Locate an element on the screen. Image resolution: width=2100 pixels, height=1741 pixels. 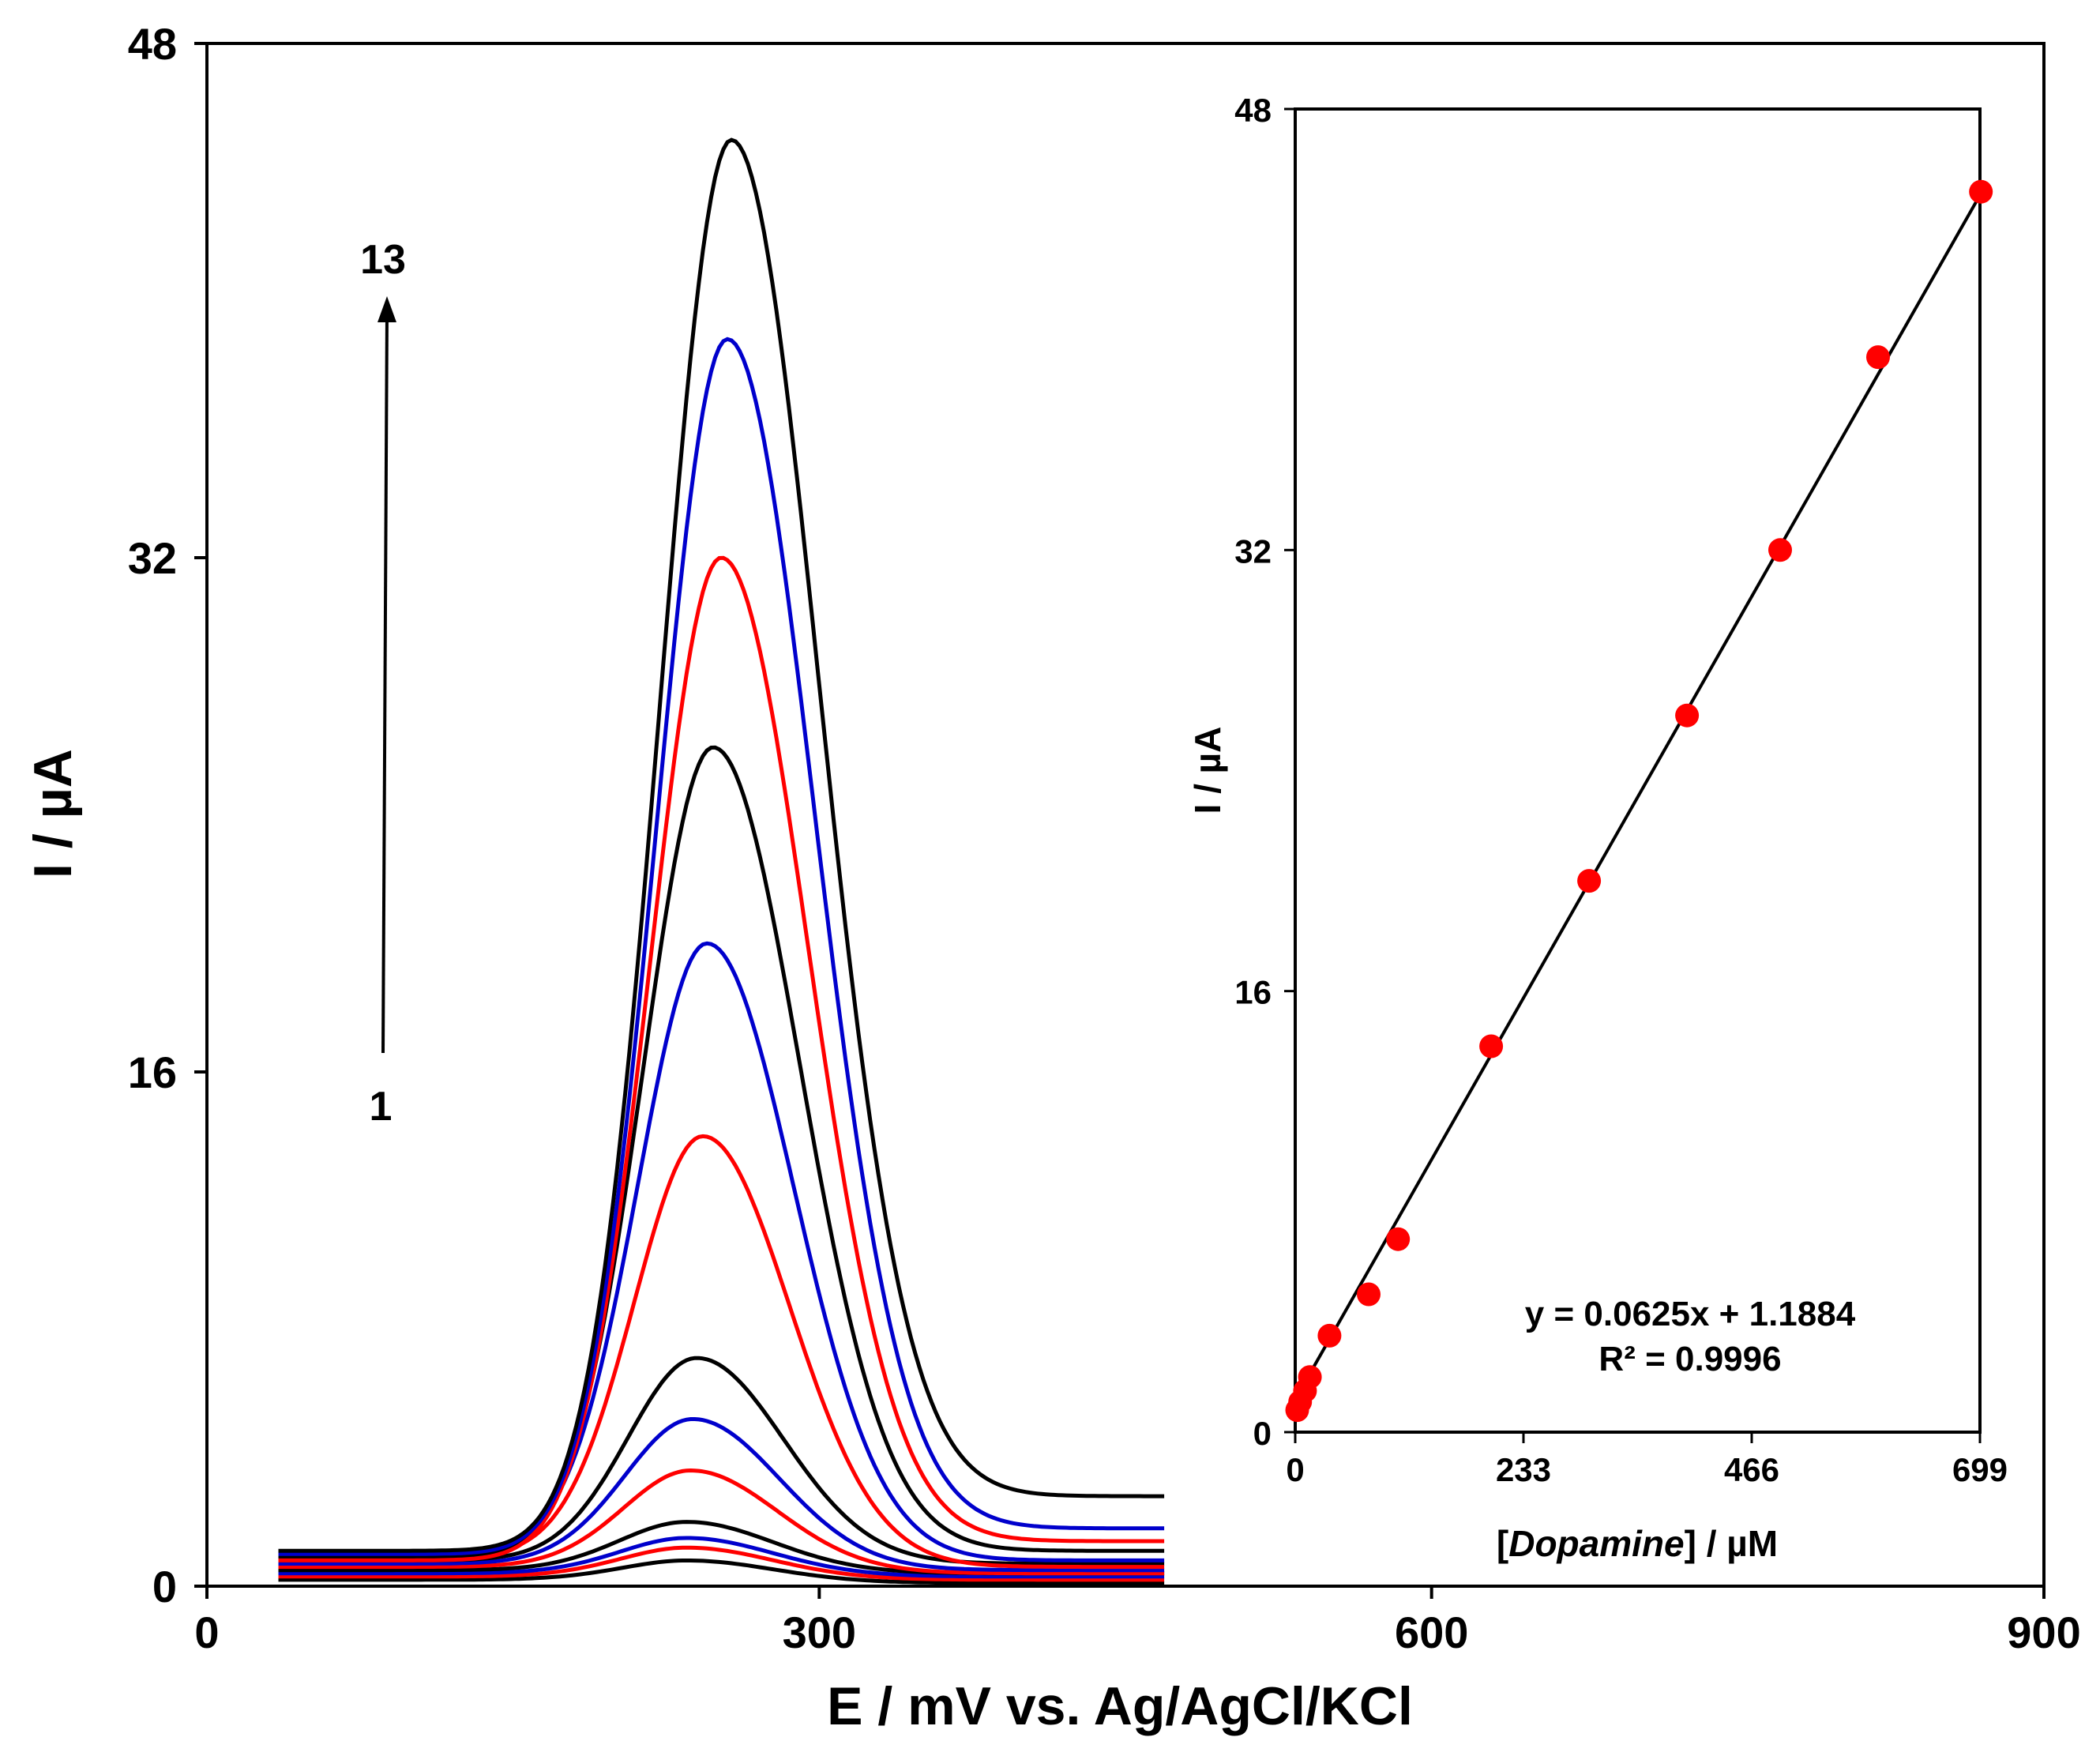
inset-y-tick-label: 48 is located at coordinates (1253, 110).